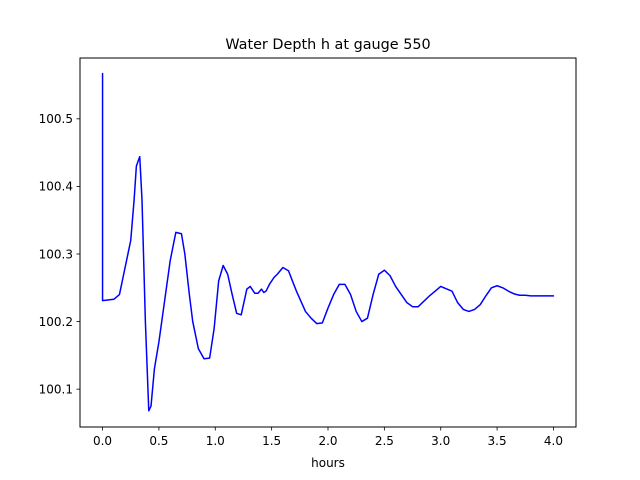  I want to click on x-tick-label: 3.5, so click(497, 441).